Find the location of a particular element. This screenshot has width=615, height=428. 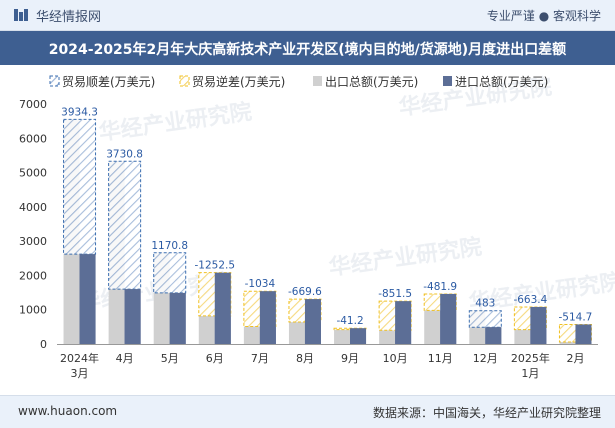

balance-label: -514.7 is located at coordinates (576, 317).